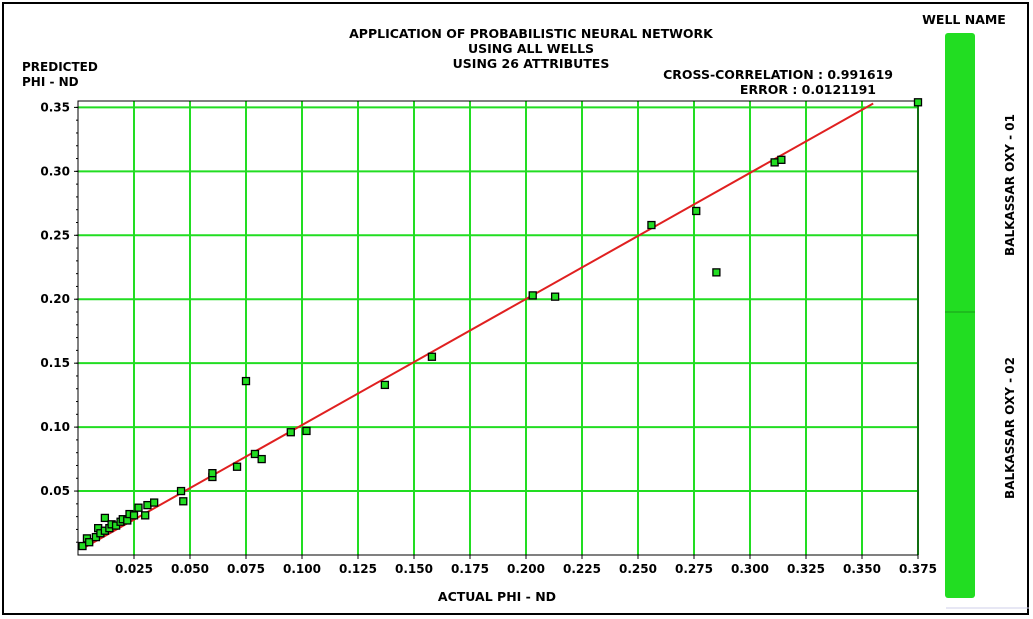 This screenshot has height=619, width=1033. Describe the element at coordinates (778, 74) in the screenshot. I see `cross-correlation-annotation: CROSS-CORRELATION : 0.991619` at that location.